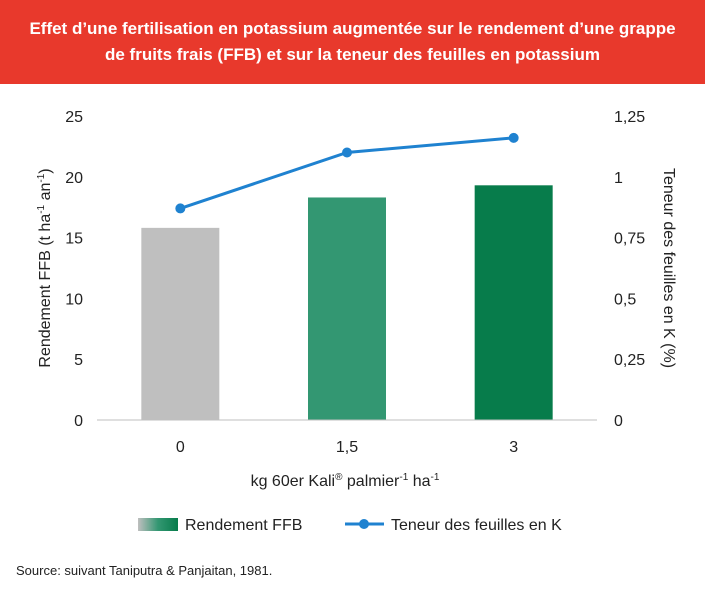  I want to click on legend-label-rendement: Rendement FFB, so click(243, 525).